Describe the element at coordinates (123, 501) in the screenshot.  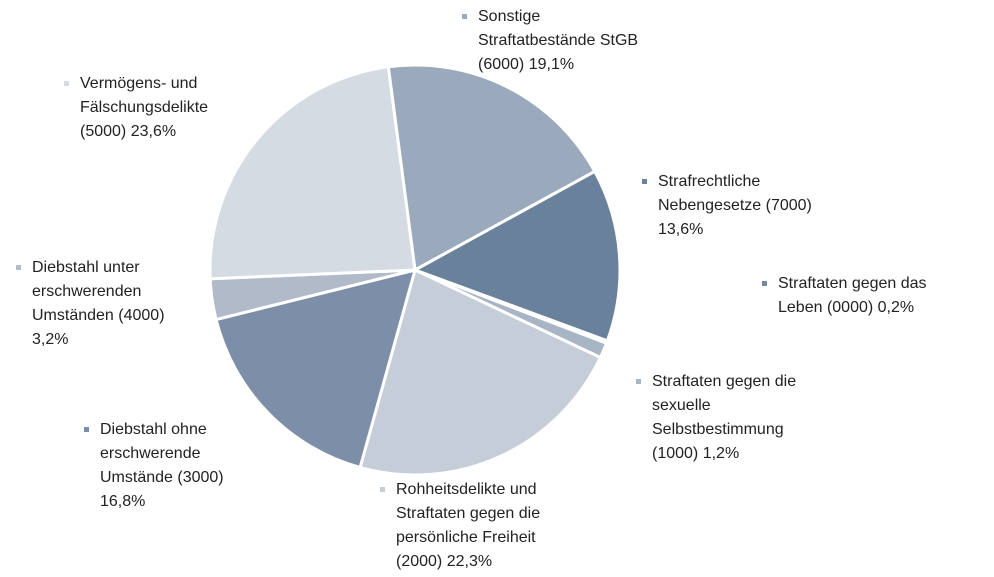
I see `value-label: 16,8%` at that location.